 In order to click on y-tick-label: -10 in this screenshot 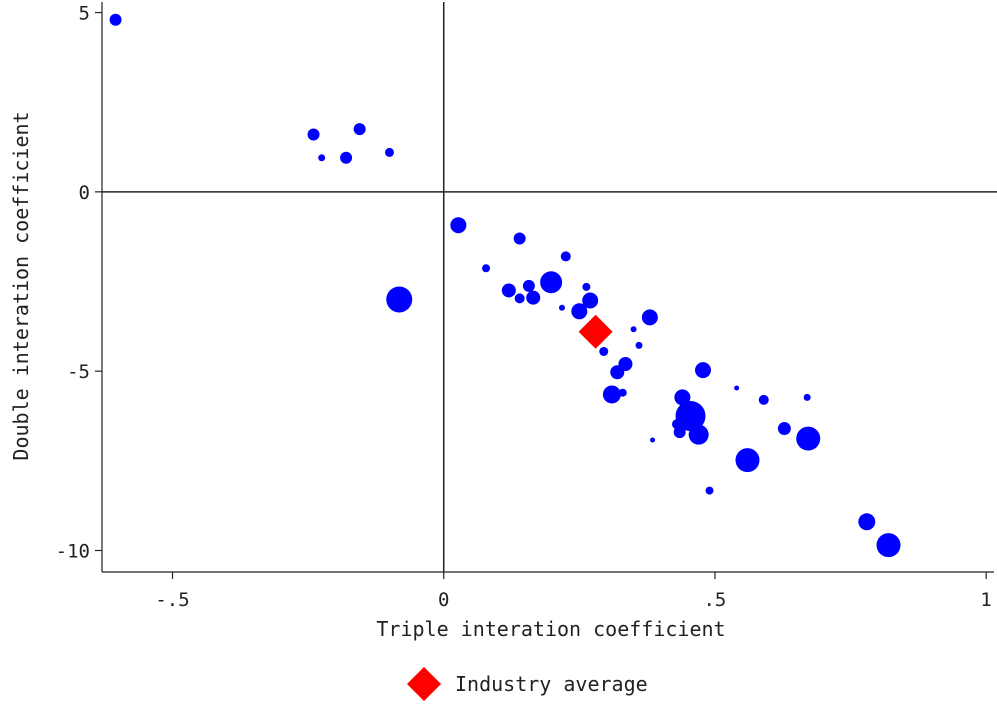, I will do `click(73, 551)`.